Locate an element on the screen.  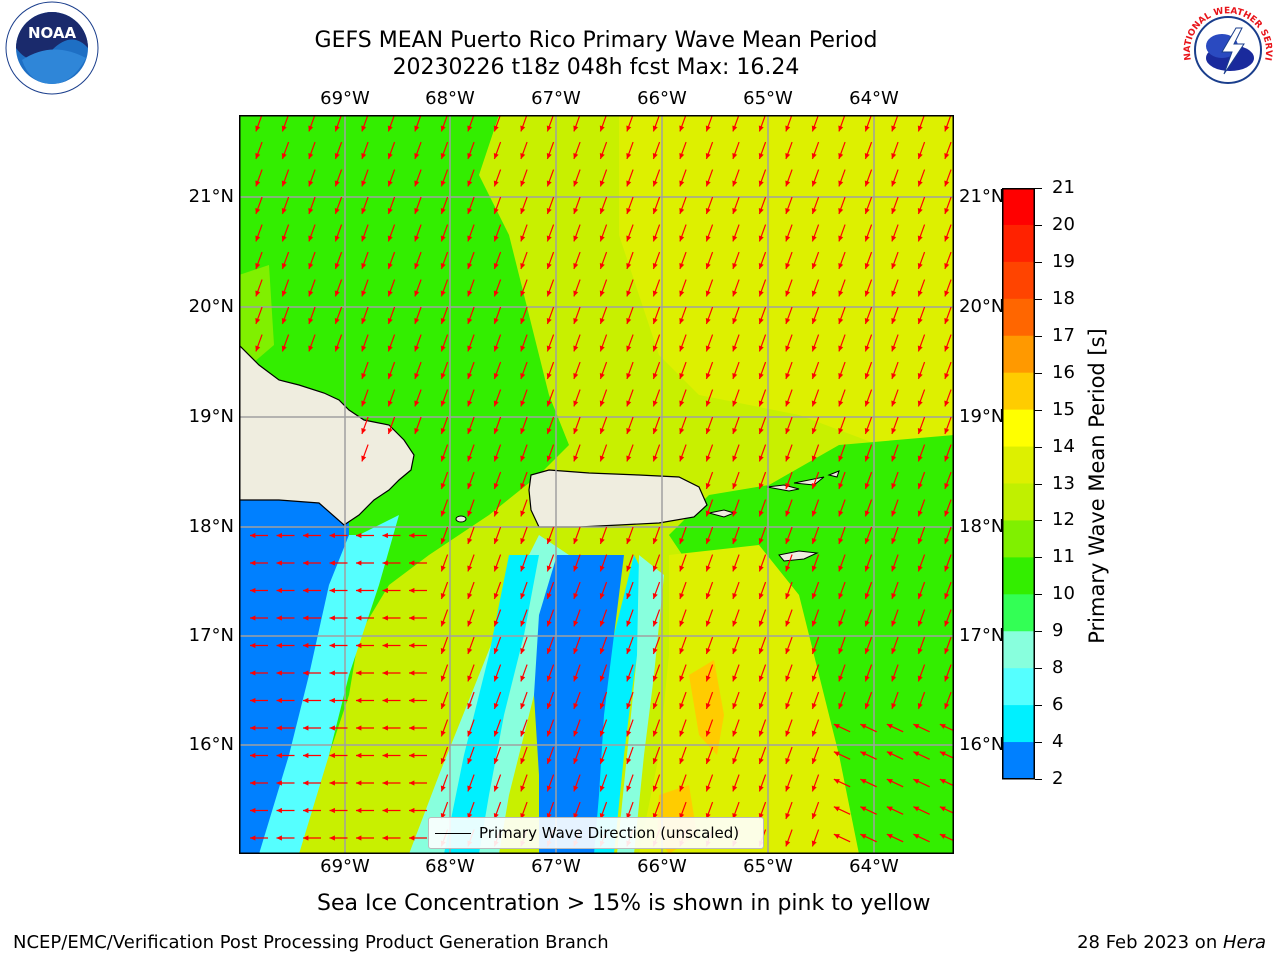
lat-tick-left: 17°N is located at coordinates (211, 635).